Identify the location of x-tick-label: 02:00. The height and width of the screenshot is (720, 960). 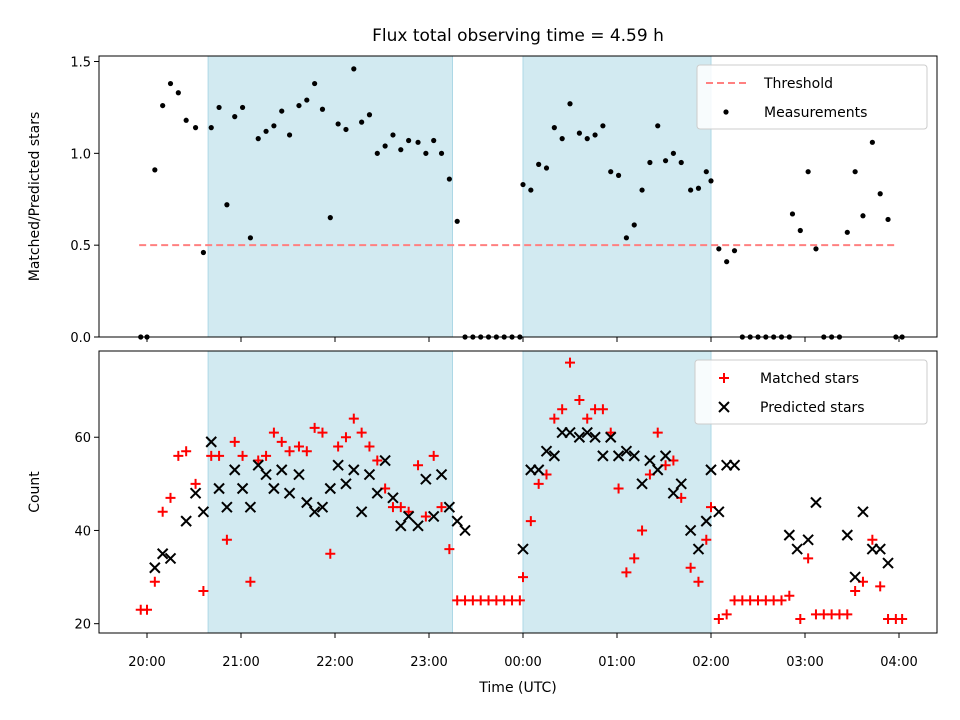
(710, 662).